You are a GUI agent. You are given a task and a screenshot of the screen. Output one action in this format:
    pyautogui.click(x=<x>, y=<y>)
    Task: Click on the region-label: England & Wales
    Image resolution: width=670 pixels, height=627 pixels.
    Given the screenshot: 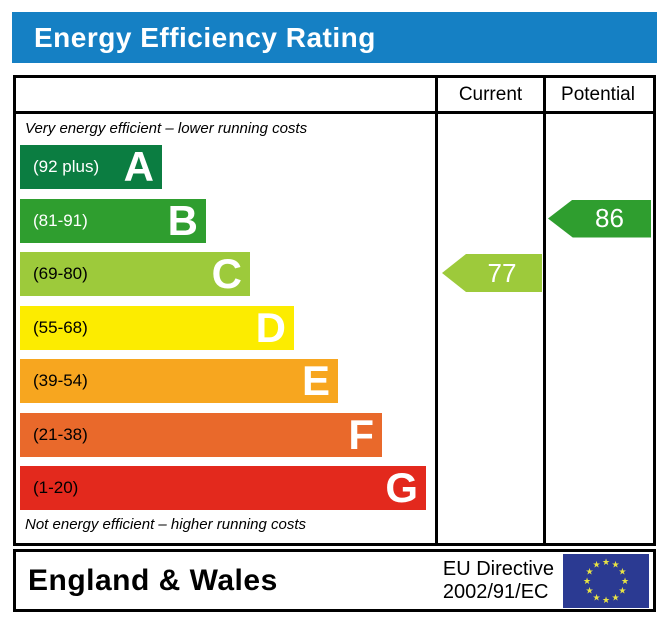 What is the action you would take?
    pyautogui.click(x=153, y=580)
    